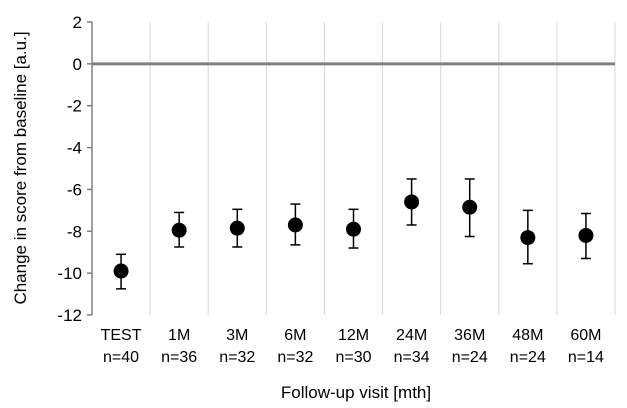 Image resolution: width=627 pixels, height=408 pixels. Describe the element at coordinates (121, 357) in the screenshot. I see `x-sample-size-label: n=40` at that location.